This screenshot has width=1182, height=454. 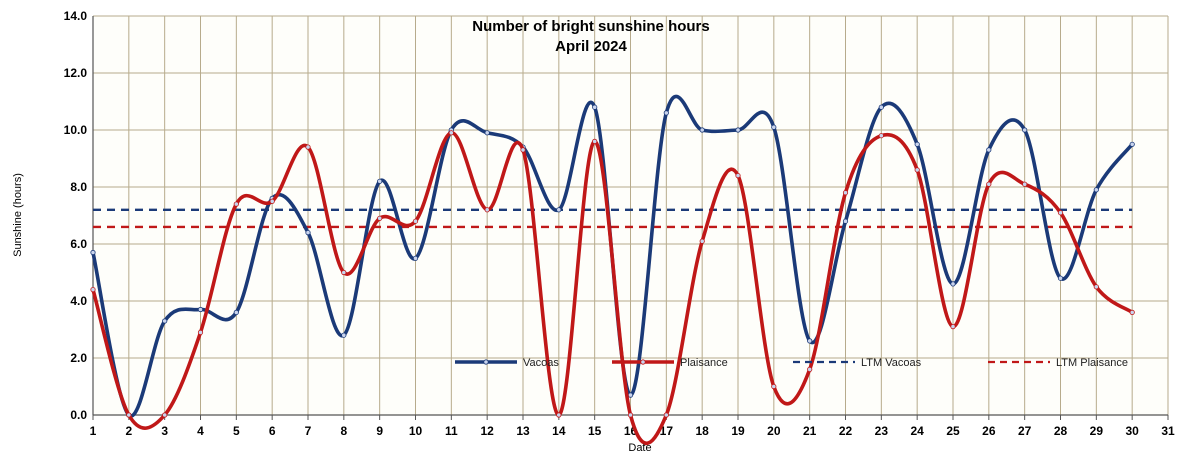 I want to click on x-tick-label: 8, so click(x=343, y=431).